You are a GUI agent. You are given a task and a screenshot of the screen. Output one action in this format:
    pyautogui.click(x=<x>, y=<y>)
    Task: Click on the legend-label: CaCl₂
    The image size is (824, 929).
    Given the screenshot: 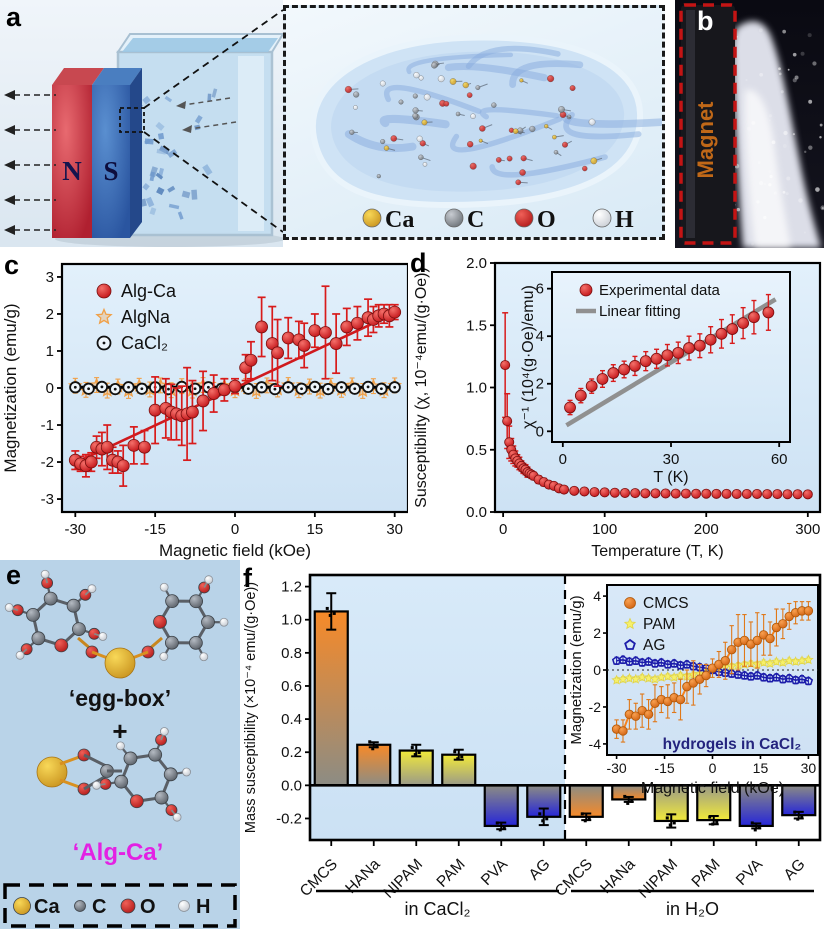 What is the action you would take?
    pyautogui.click(x=144, y=343)
    